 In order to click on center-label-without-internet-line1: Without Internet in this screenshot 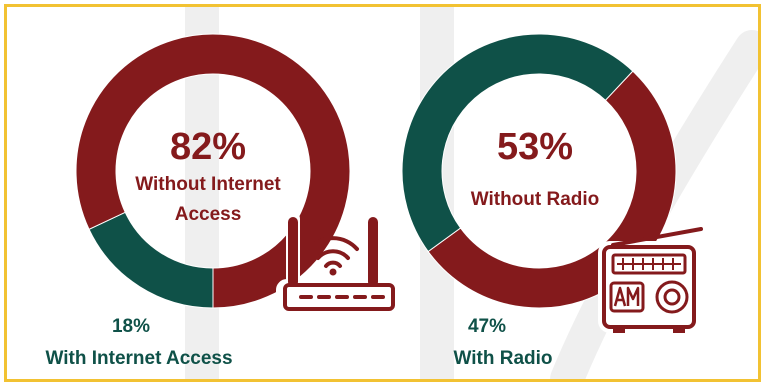, I will do `click(208, 184)`.